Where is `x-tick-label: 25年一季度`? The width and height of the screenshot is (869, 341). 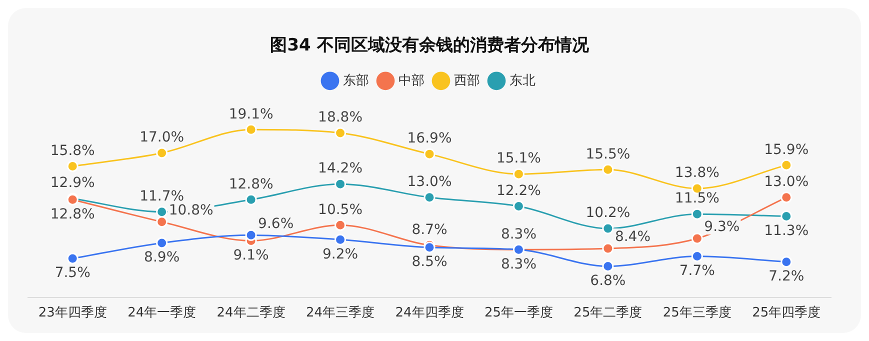
x-tick-label: 25年一季度 is located at coordinates (518, 312).